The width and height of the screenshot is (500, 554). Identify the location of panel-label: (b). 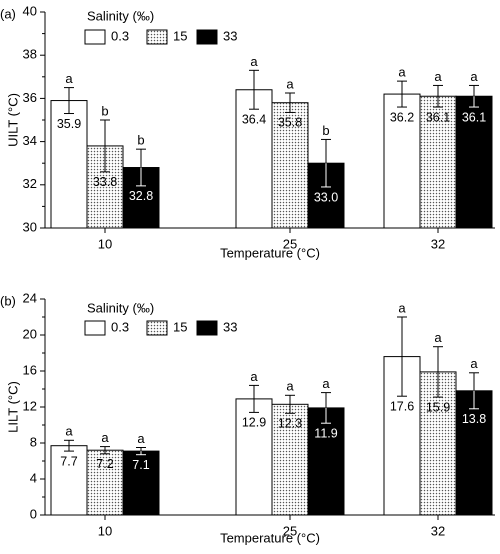
(8, 300).